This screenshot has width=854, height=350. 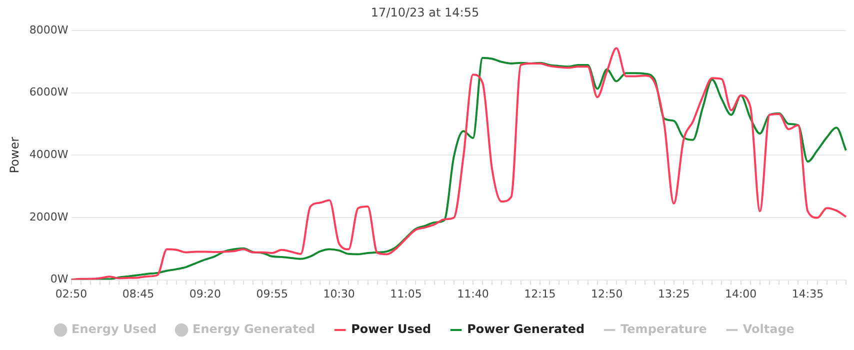 What do you see at coordinates (48, 92) in the screenshot?
I see `y-tick-label: 6000W` at bounding box center [48, 92].